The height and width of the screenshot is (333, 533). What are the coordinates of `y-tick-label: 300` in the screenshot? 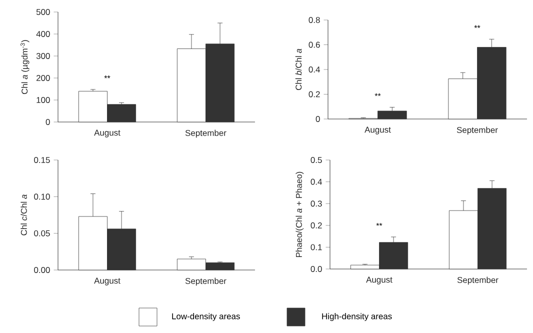 It's located at (43, 56).